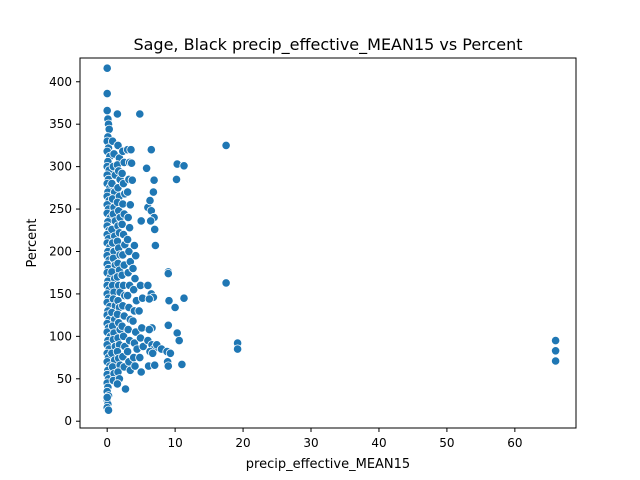  Describe the element at coordinates (378, 443) in the screenshot. I see `x-tick-label: 40` at that location.